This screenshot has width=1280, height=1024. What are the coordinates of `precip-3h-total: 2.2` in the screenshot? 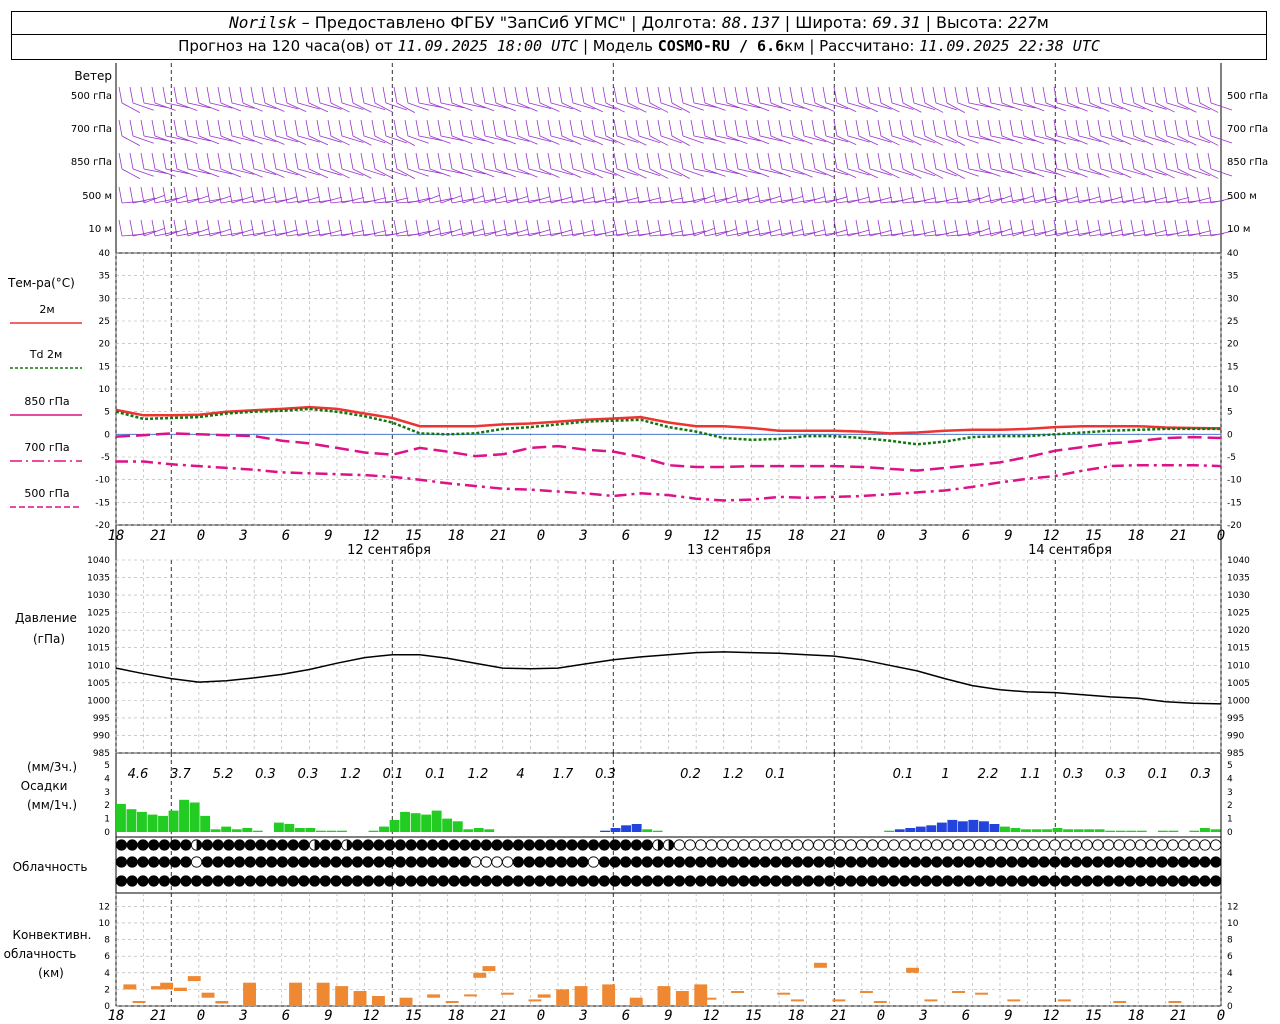 It's located at (988, 774).